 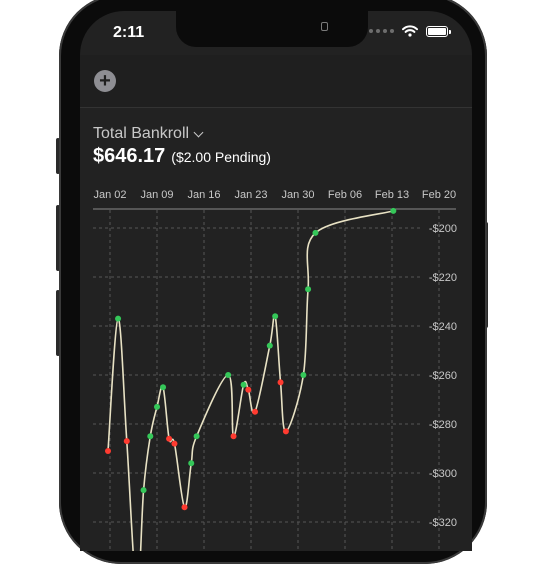 What do you see at coordinates (438, 31) in the screenshot?
I see `battery-icon` at bounding box center [438, 31].